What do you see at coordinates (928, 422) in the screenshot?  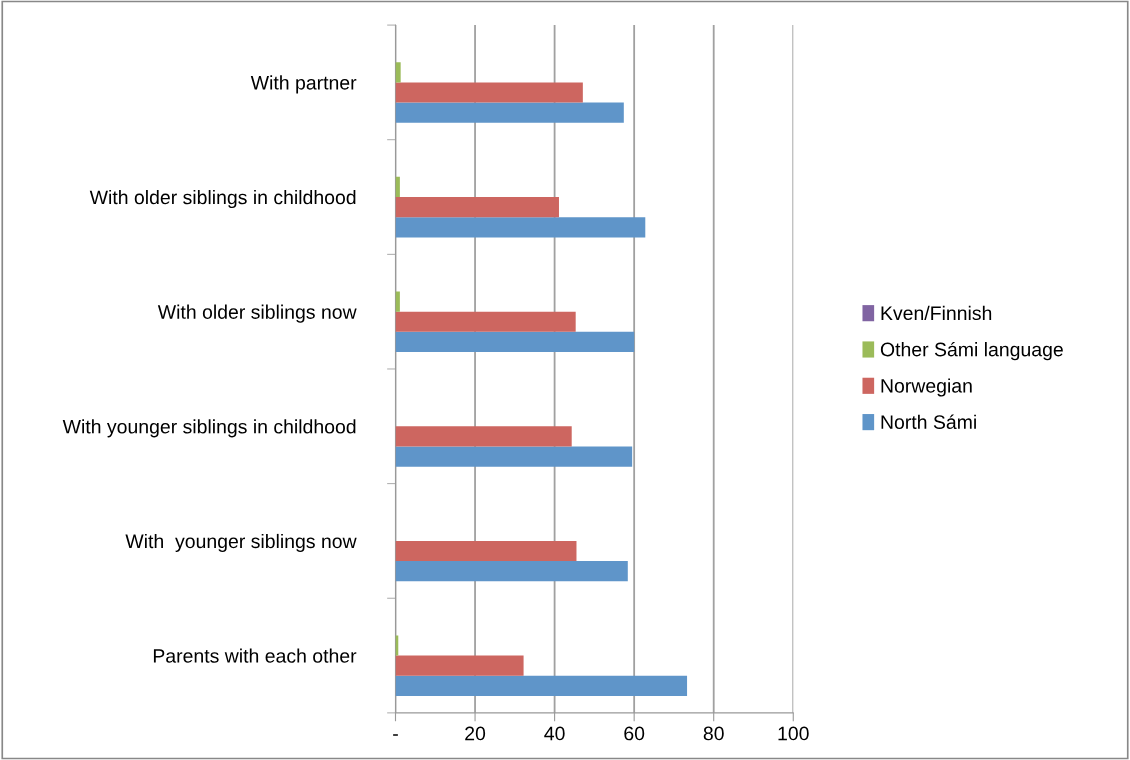 I see `legend-label: North Sámi` at bounding box center [928, 422].